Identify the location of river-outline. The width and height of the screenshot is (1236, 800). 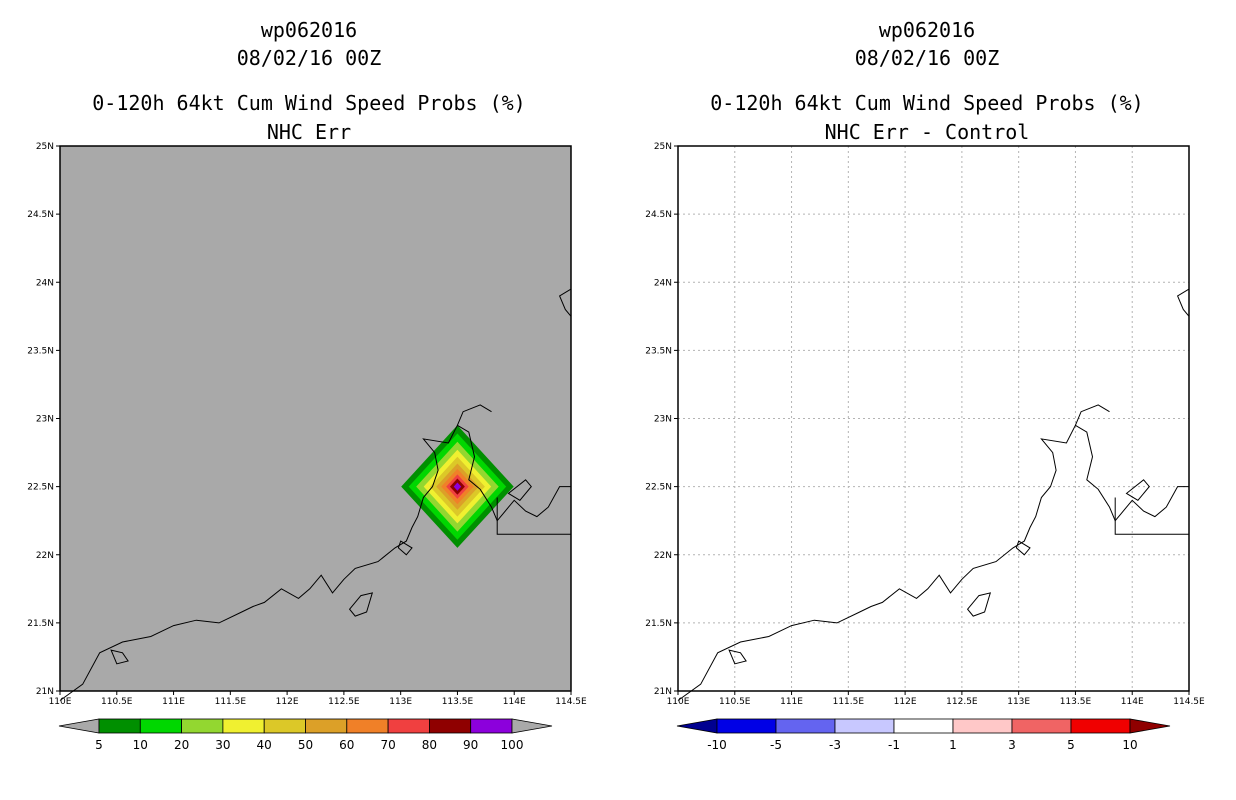
(1092, 415).